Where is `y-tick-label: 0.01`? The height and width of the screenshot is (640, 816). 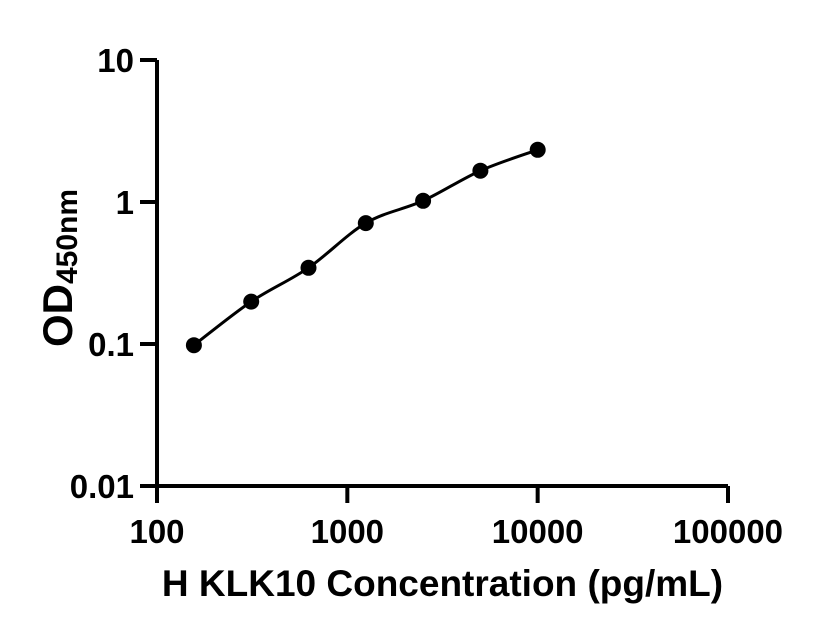
y-tick-label: 0.01 is located at coordinates (102, 486).